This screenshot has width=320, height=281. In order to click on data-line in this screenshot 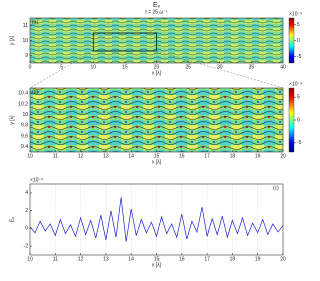, I will do `click(156, 219)`.